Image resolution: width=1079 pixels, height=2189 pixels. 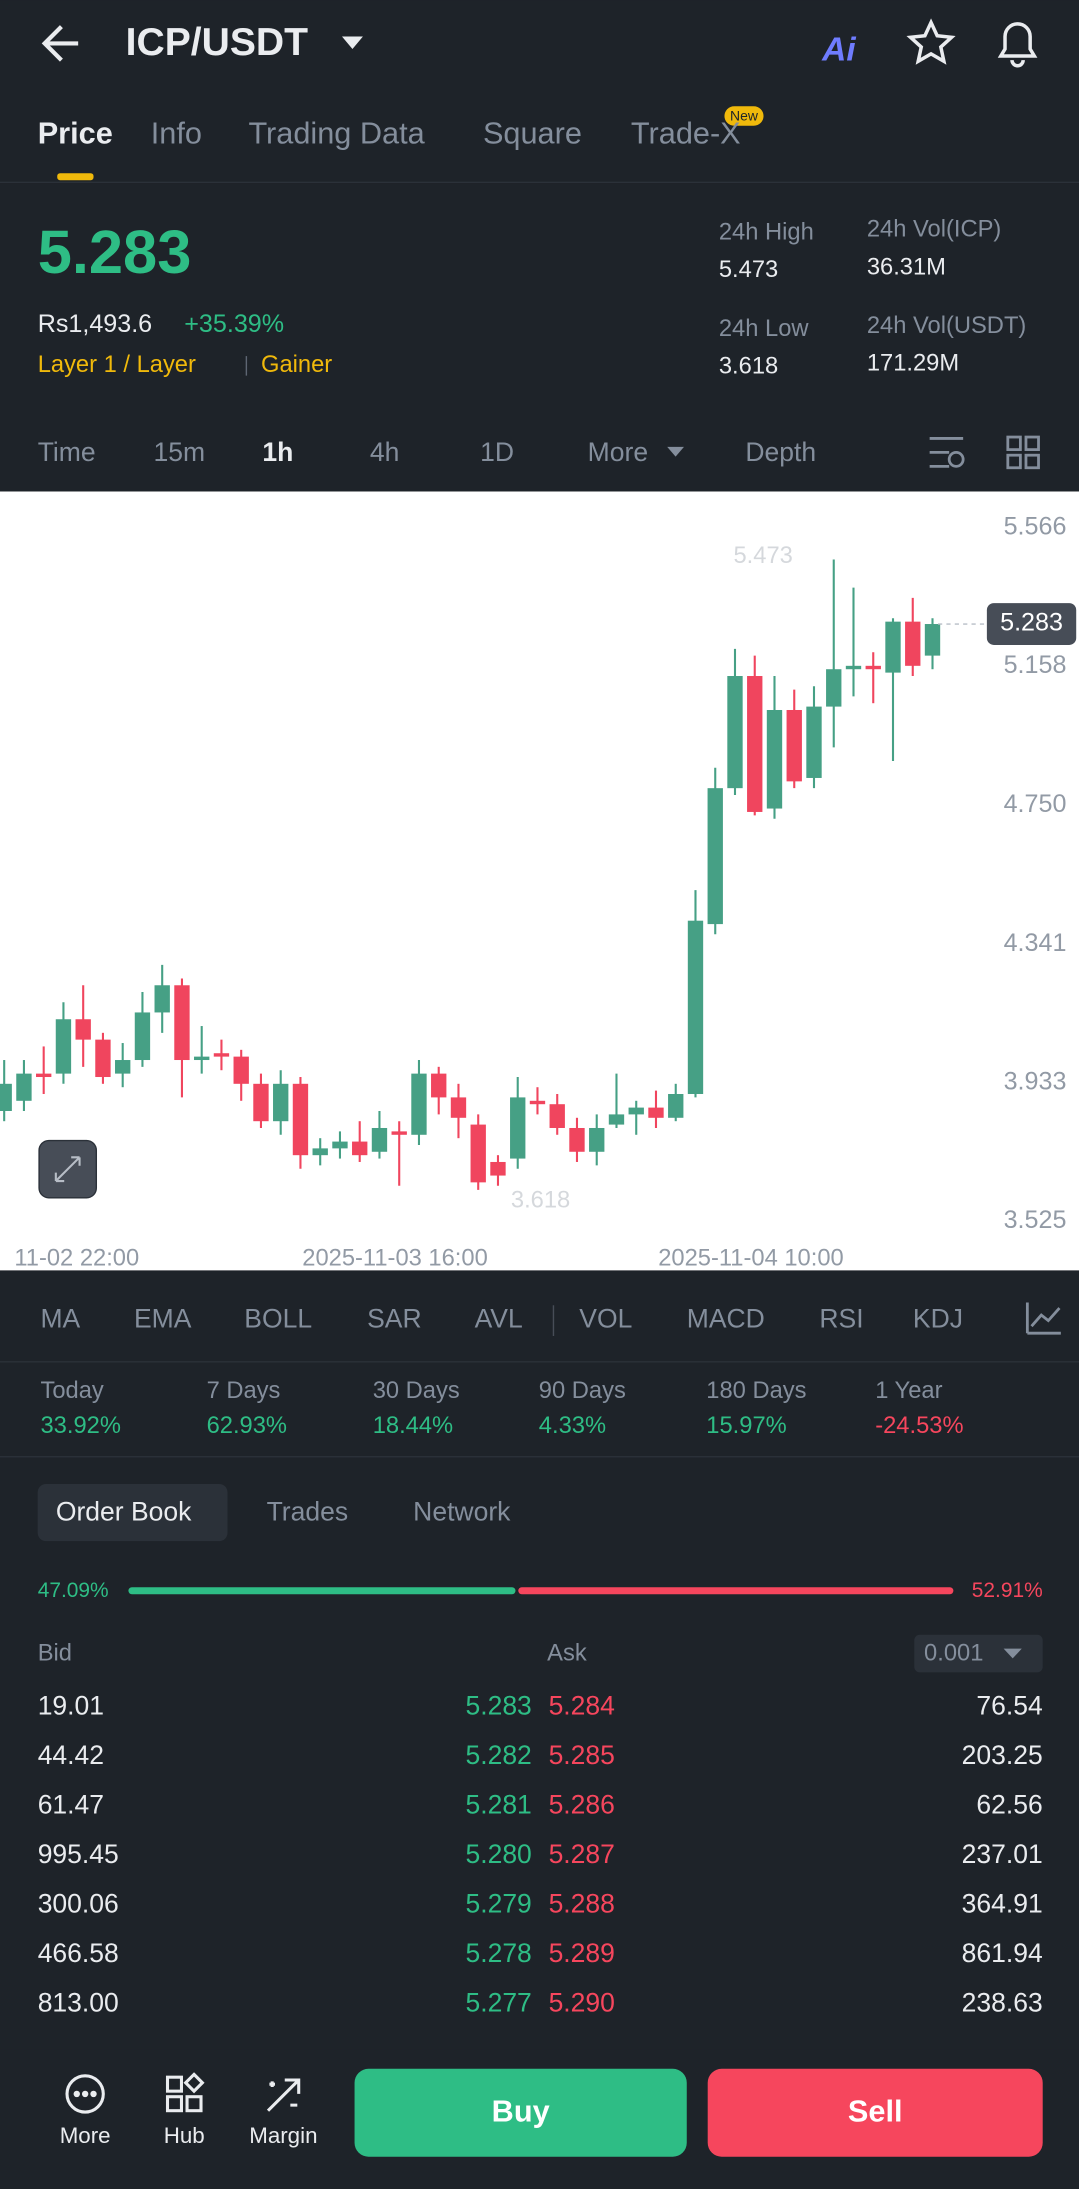 What do you see at coordinates (582, 1854) in the screenshot?
I see `ask-price: 5.287` at bounding box center [582, 1854].